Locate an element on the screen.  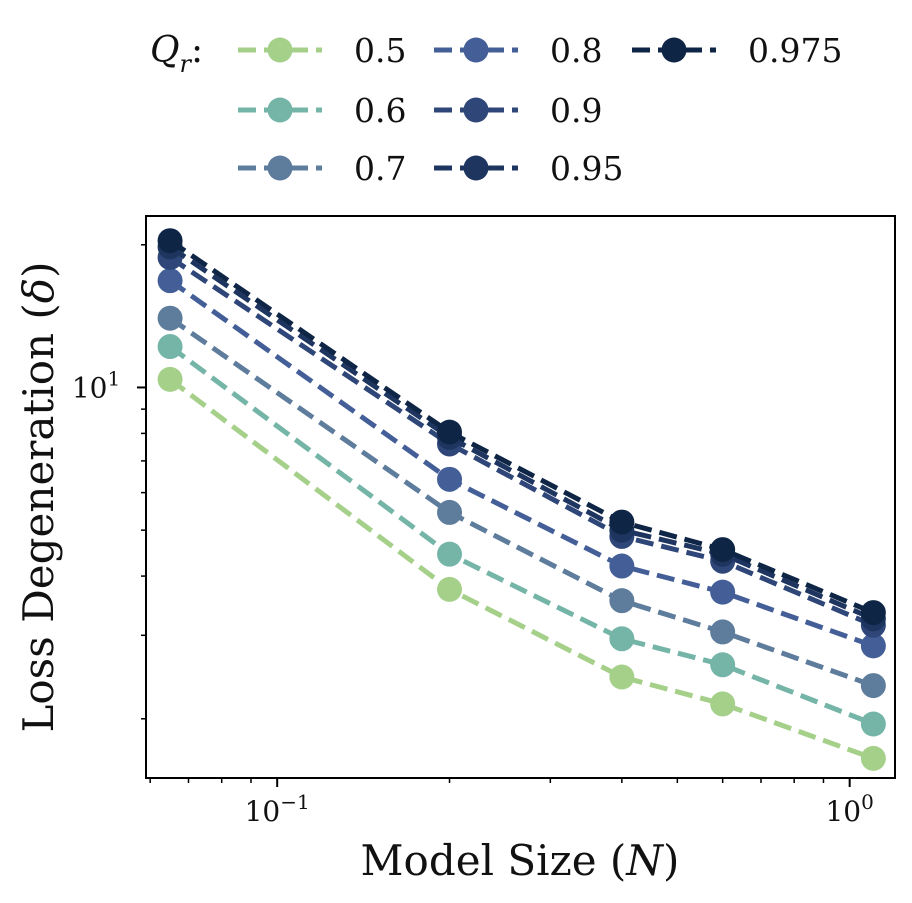
legend-label: 0.95 is located at coordinates (586, 168).